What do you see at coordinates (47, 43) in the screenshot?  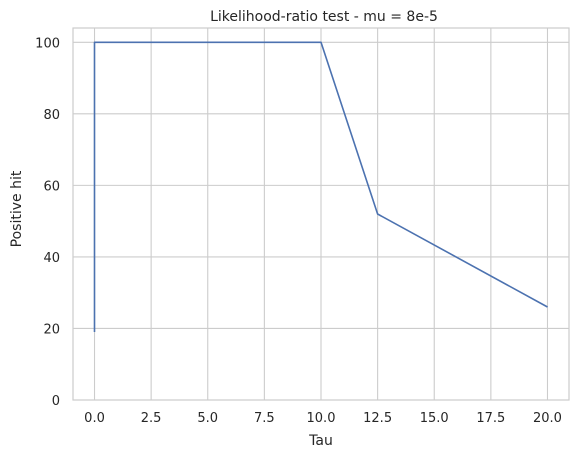 I see `y-tick-label: 100` at bounding box center [47, 43].